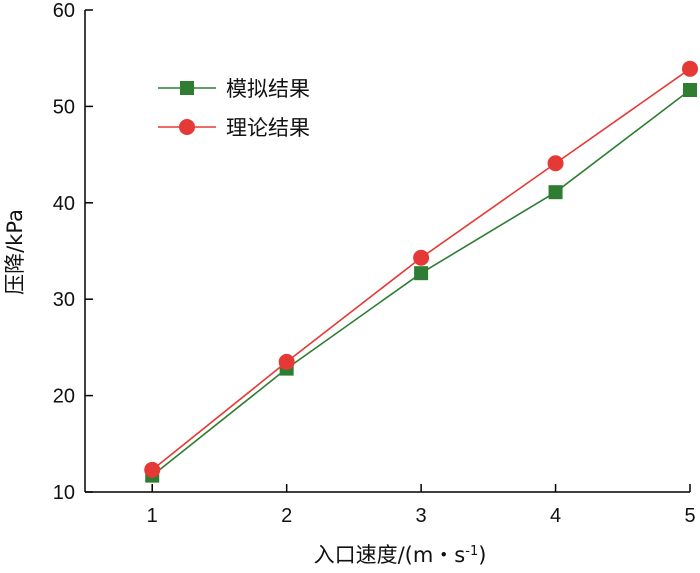 The width and height of the screenshot is (700, 573). Describe the element at coordinates (64, 397) in the screenshot. I see `y-tick-label: 20` at that location.